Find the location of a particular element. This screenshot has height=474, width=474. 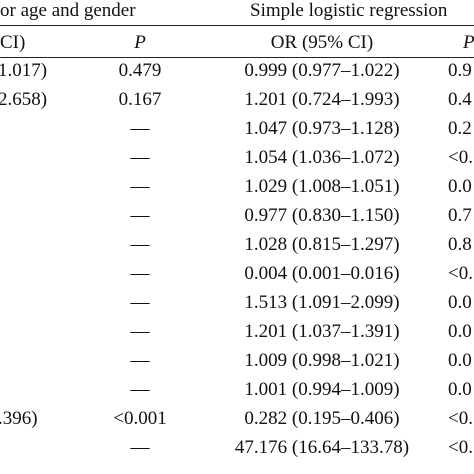

header-group-rule is located at coordinates (237, 25).